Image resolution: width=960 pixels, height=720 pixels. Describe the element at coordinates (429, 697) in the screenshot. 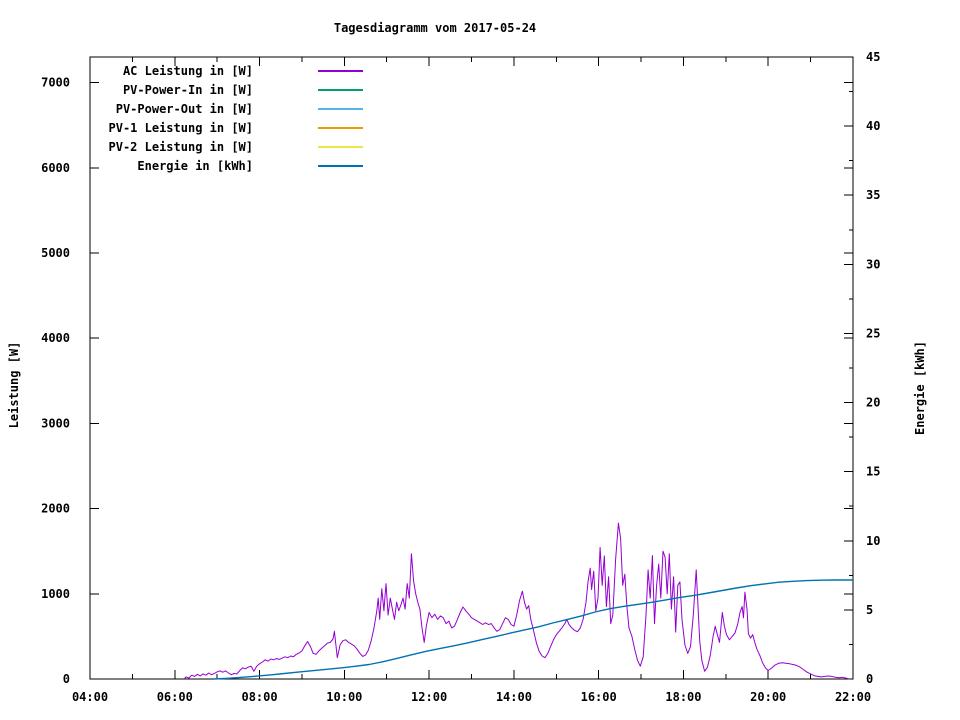

I see `x-tick-label: 12:00` at that location.